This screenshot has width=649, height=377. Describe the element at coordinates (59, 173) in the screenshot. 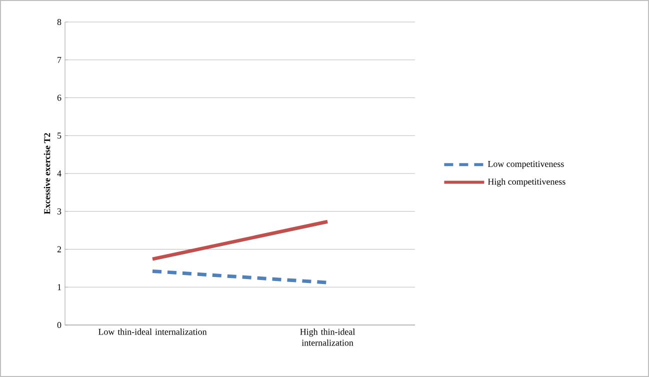

I see `y-tick-label: 4` at that location.